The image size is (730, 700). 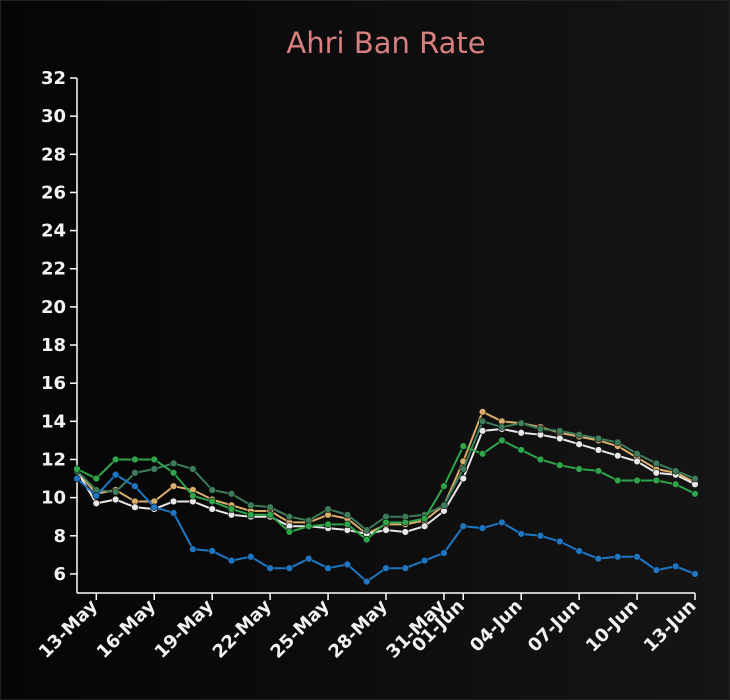 What do you see at coordinates (59, 536) in the screenshot?
I see `y-tick-label: 8` at bounding box center [59, 536].